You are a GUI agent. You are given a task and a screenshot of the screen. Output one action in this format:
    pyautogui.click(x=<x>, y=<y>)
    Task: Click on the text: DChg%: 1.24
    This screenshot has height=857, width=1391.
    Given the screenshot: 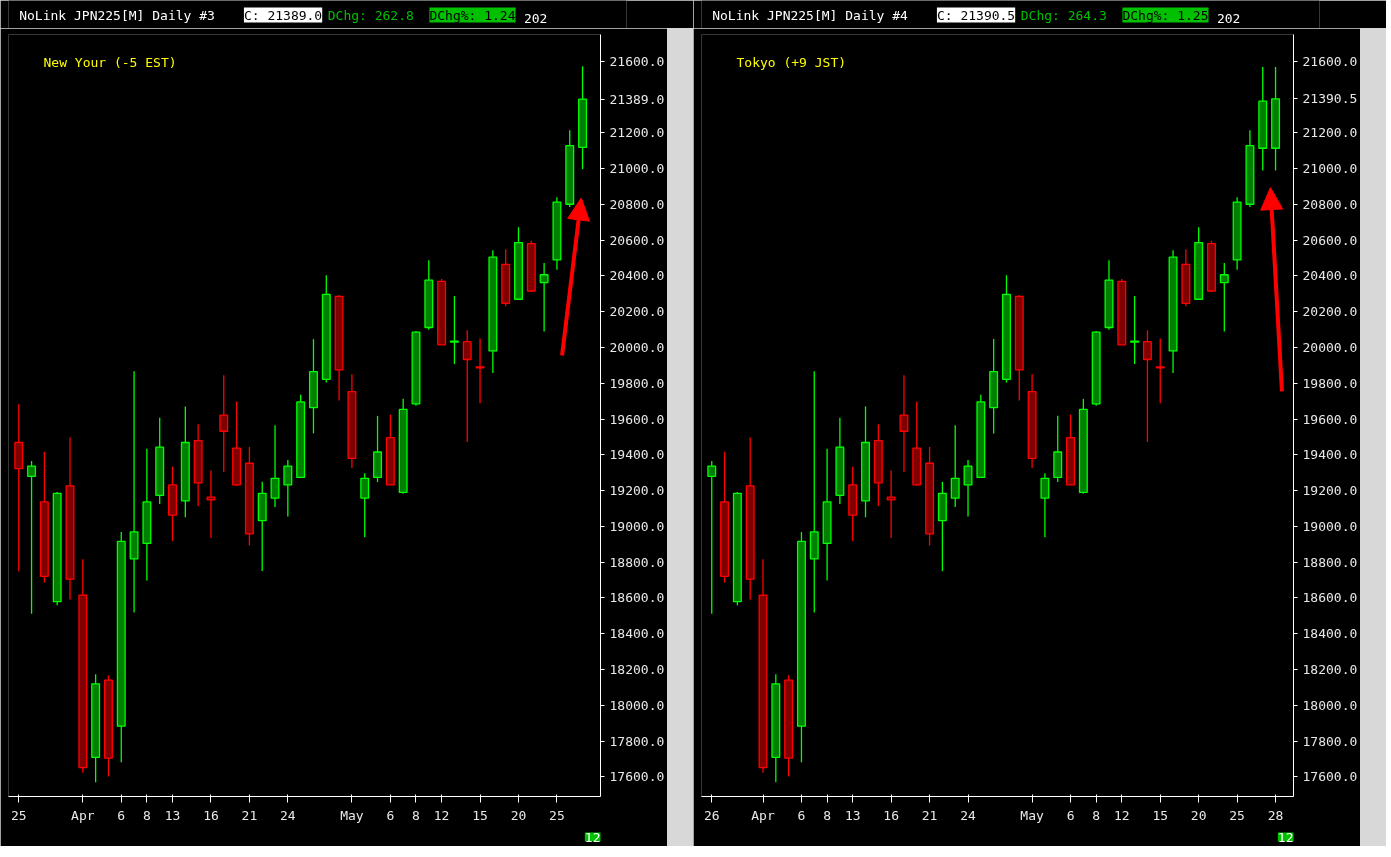 What is the action you would take?
    pyautogui.click(x=472, y=15)
    